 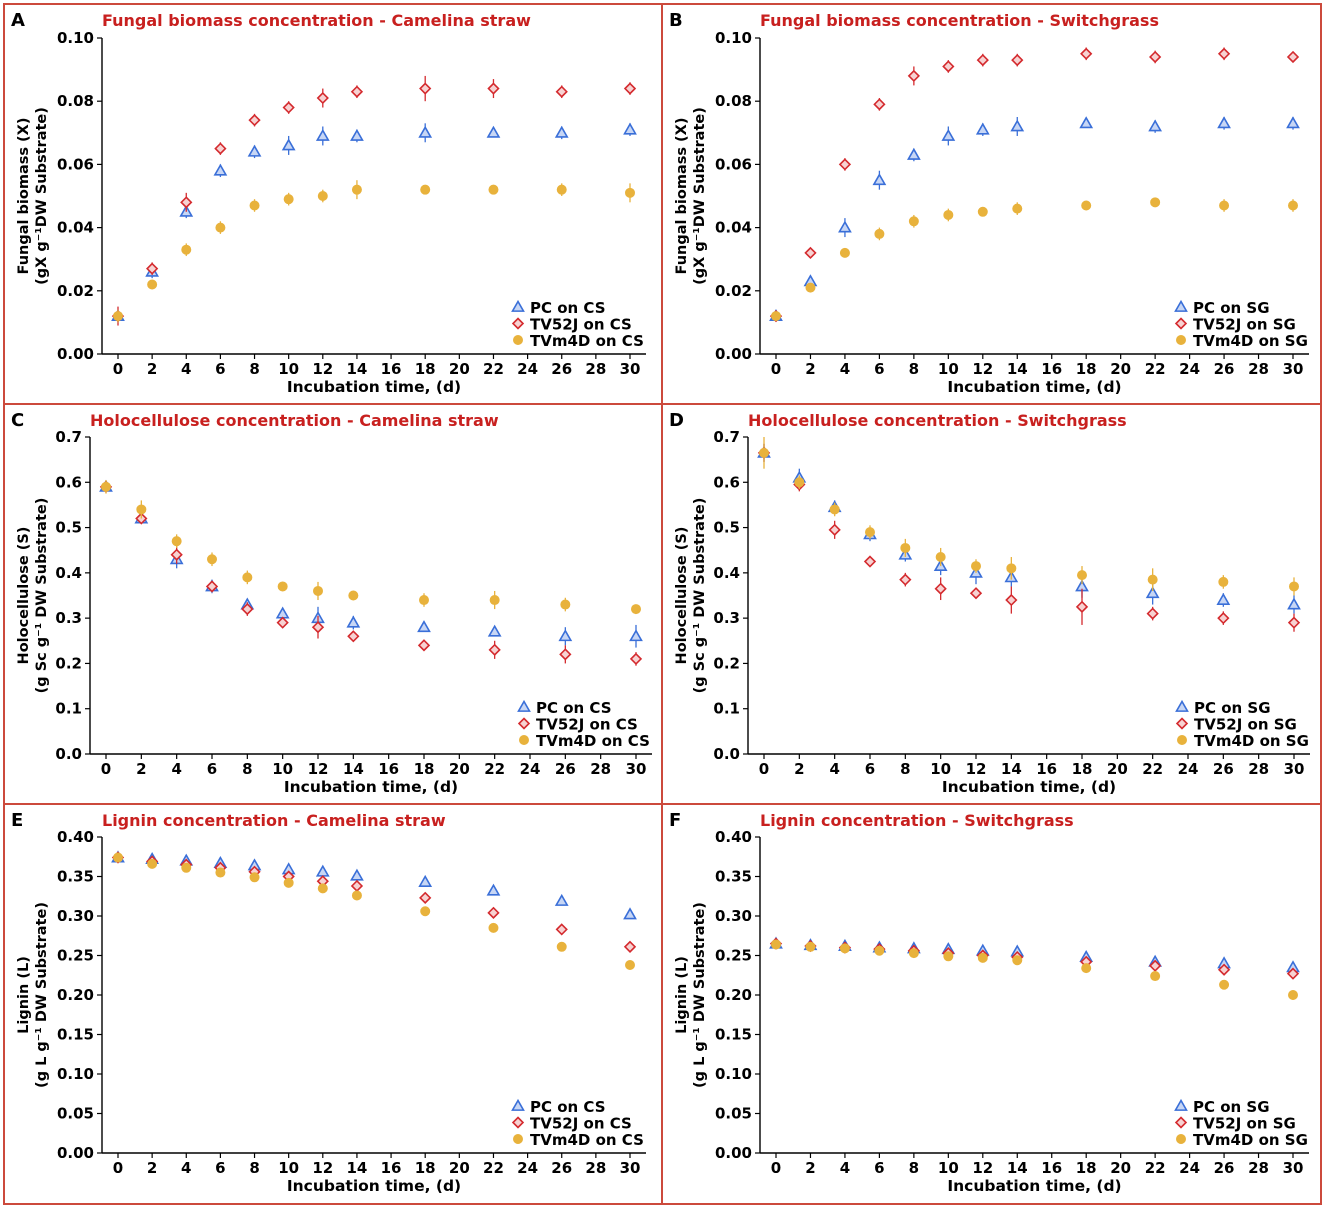 What do you see at coordinates (274, 820) in the screenshot?
I see `panel-title: Lignin concentration - Camelina straw` at bounding box center [274, 820].